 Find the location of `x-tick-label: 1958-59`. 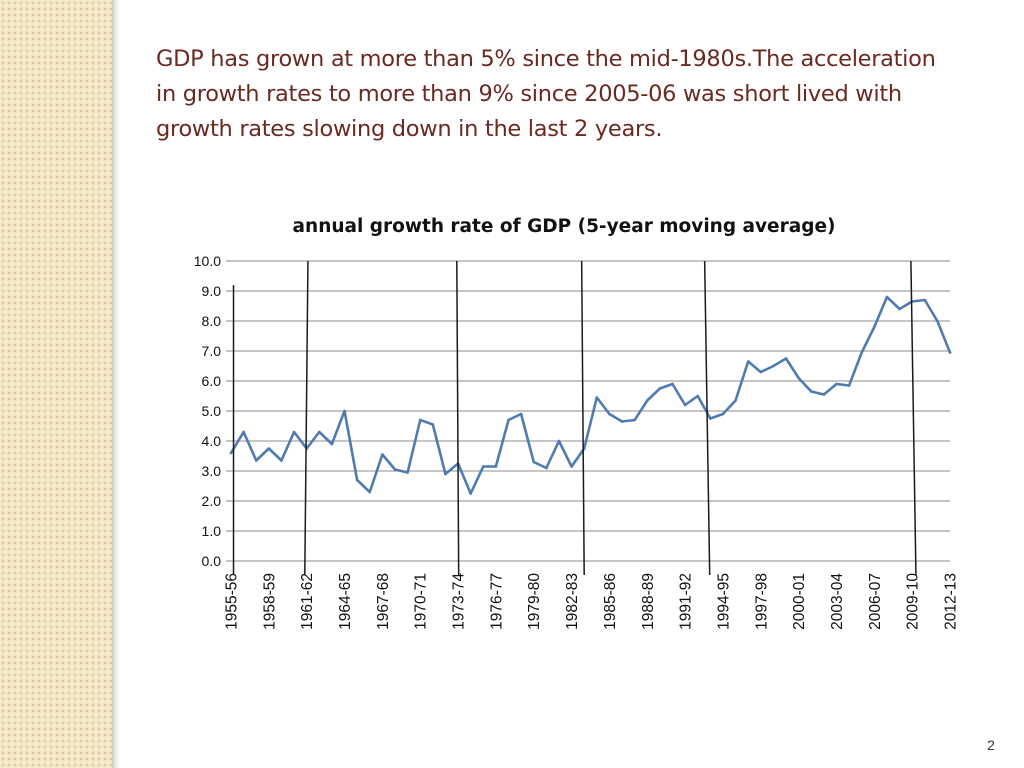

x-tick-label: 1958-59 is located at coordinates (269, 601).